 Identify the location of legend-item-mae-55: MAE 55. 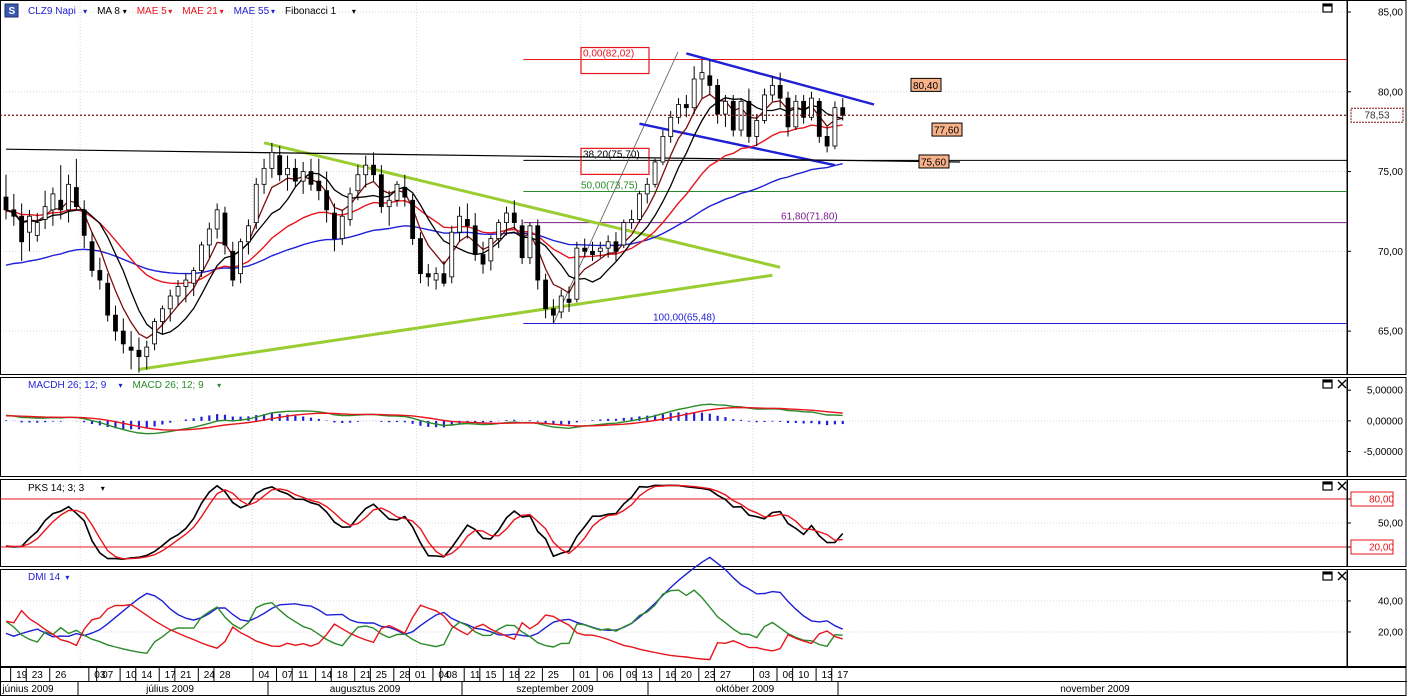
(252, 11).